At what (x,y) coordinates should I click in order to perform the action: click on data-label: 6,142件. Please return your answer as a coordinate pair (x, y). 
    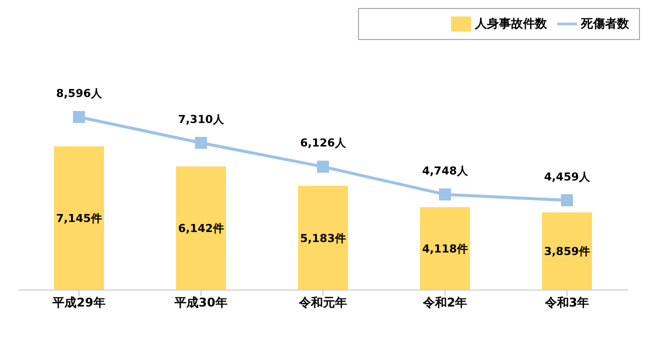
    Looking at the image, I should click on (201, 229).